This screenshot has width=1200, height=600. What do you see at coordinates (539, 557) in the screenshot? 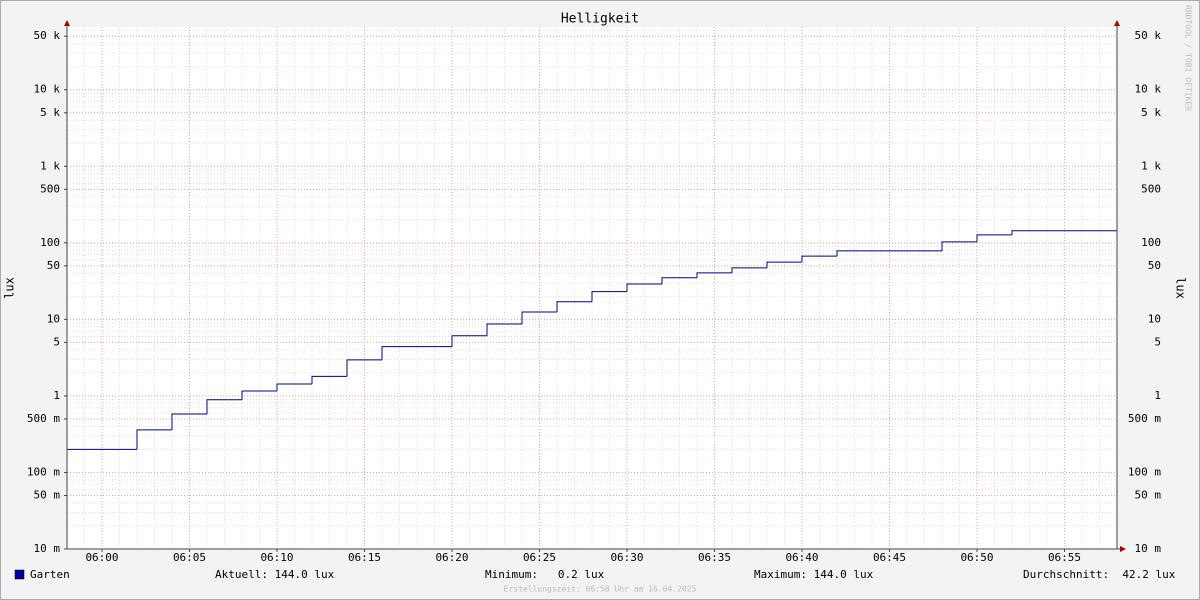
I see `x-tick-label: 06:25` at bounding box center [539, 557].